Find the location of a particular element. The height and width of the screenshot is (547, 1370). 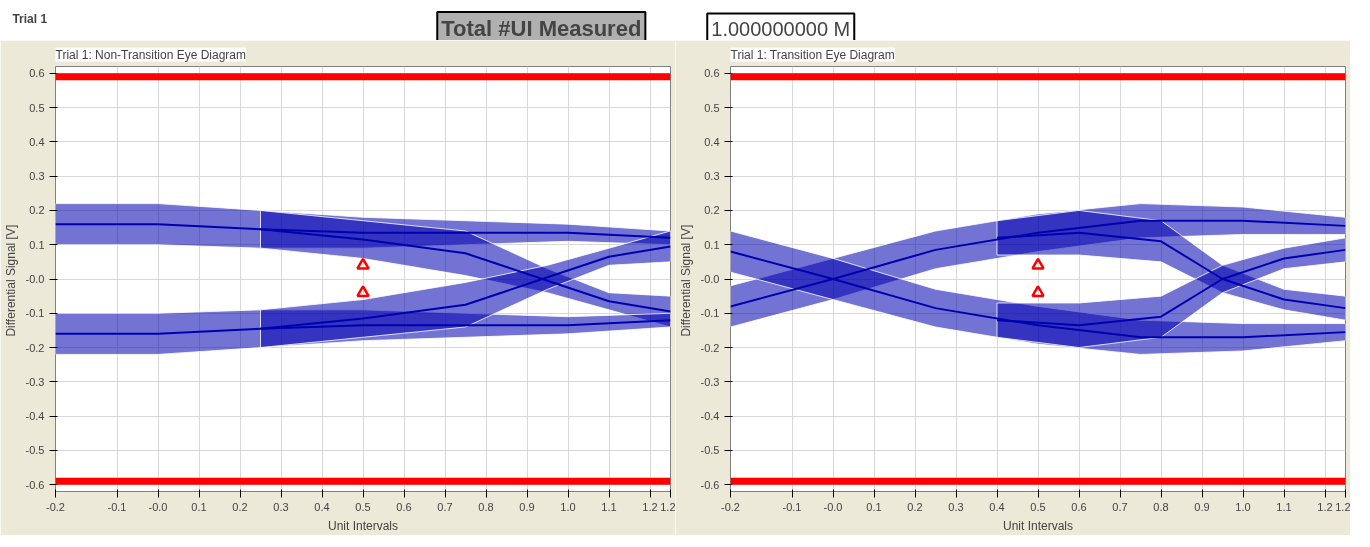

text: Total #UI Measured is located at coordinates (541, 28).